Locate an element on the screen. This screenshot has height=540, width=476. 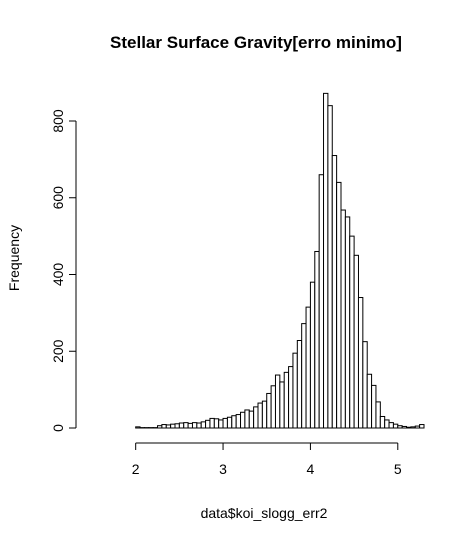
y-tick-label: 200 is located at coordinates (58, 351).